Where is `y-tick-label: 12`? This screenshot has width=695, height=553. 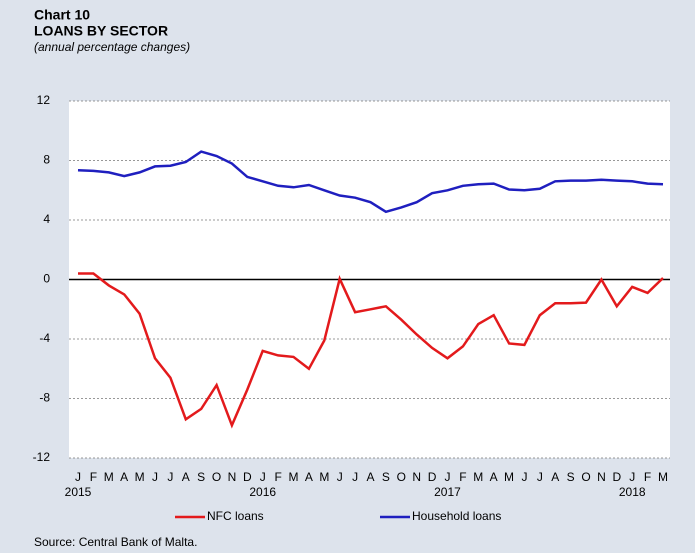
y-tick-label: 12 is located at coordinates (44, 100).